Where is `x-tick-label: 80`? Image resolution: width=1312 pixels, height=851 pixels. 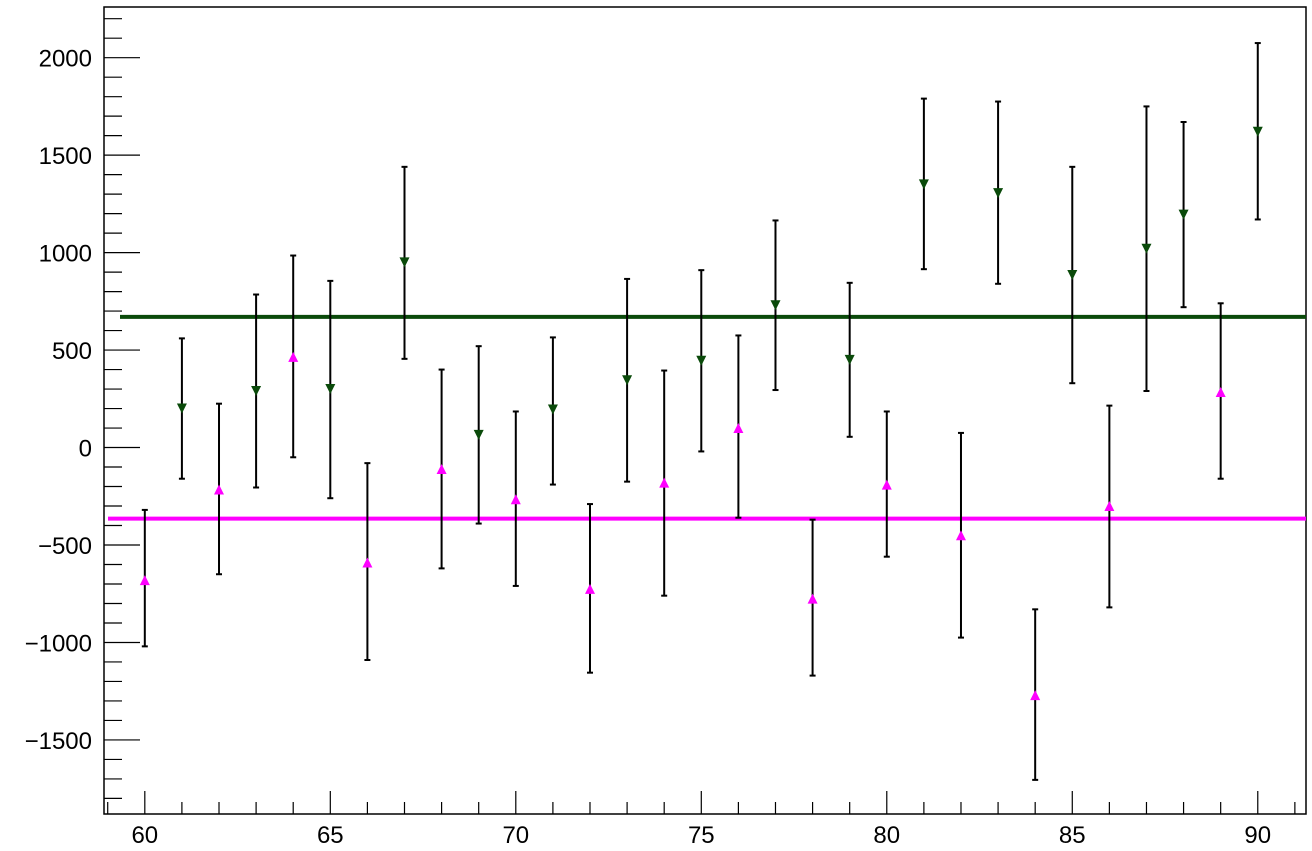
x-tick-label: 80 is located at coordinates (886, 835).